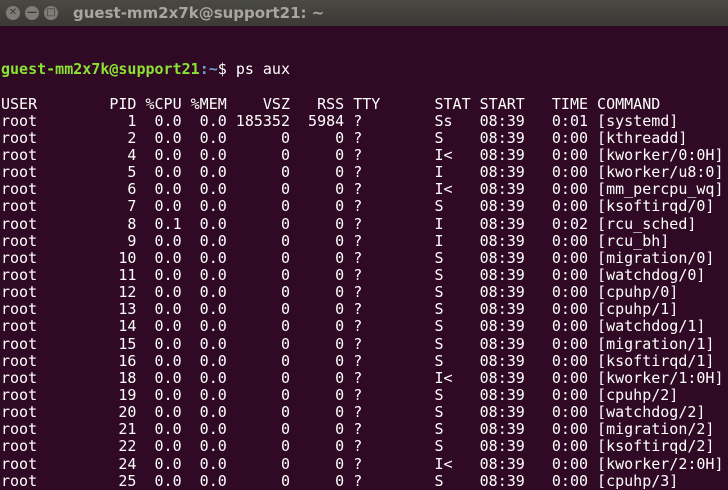 The height and width of the screenshot is (490, 728). I want to click on minimize-button: —, so click(32, 13).